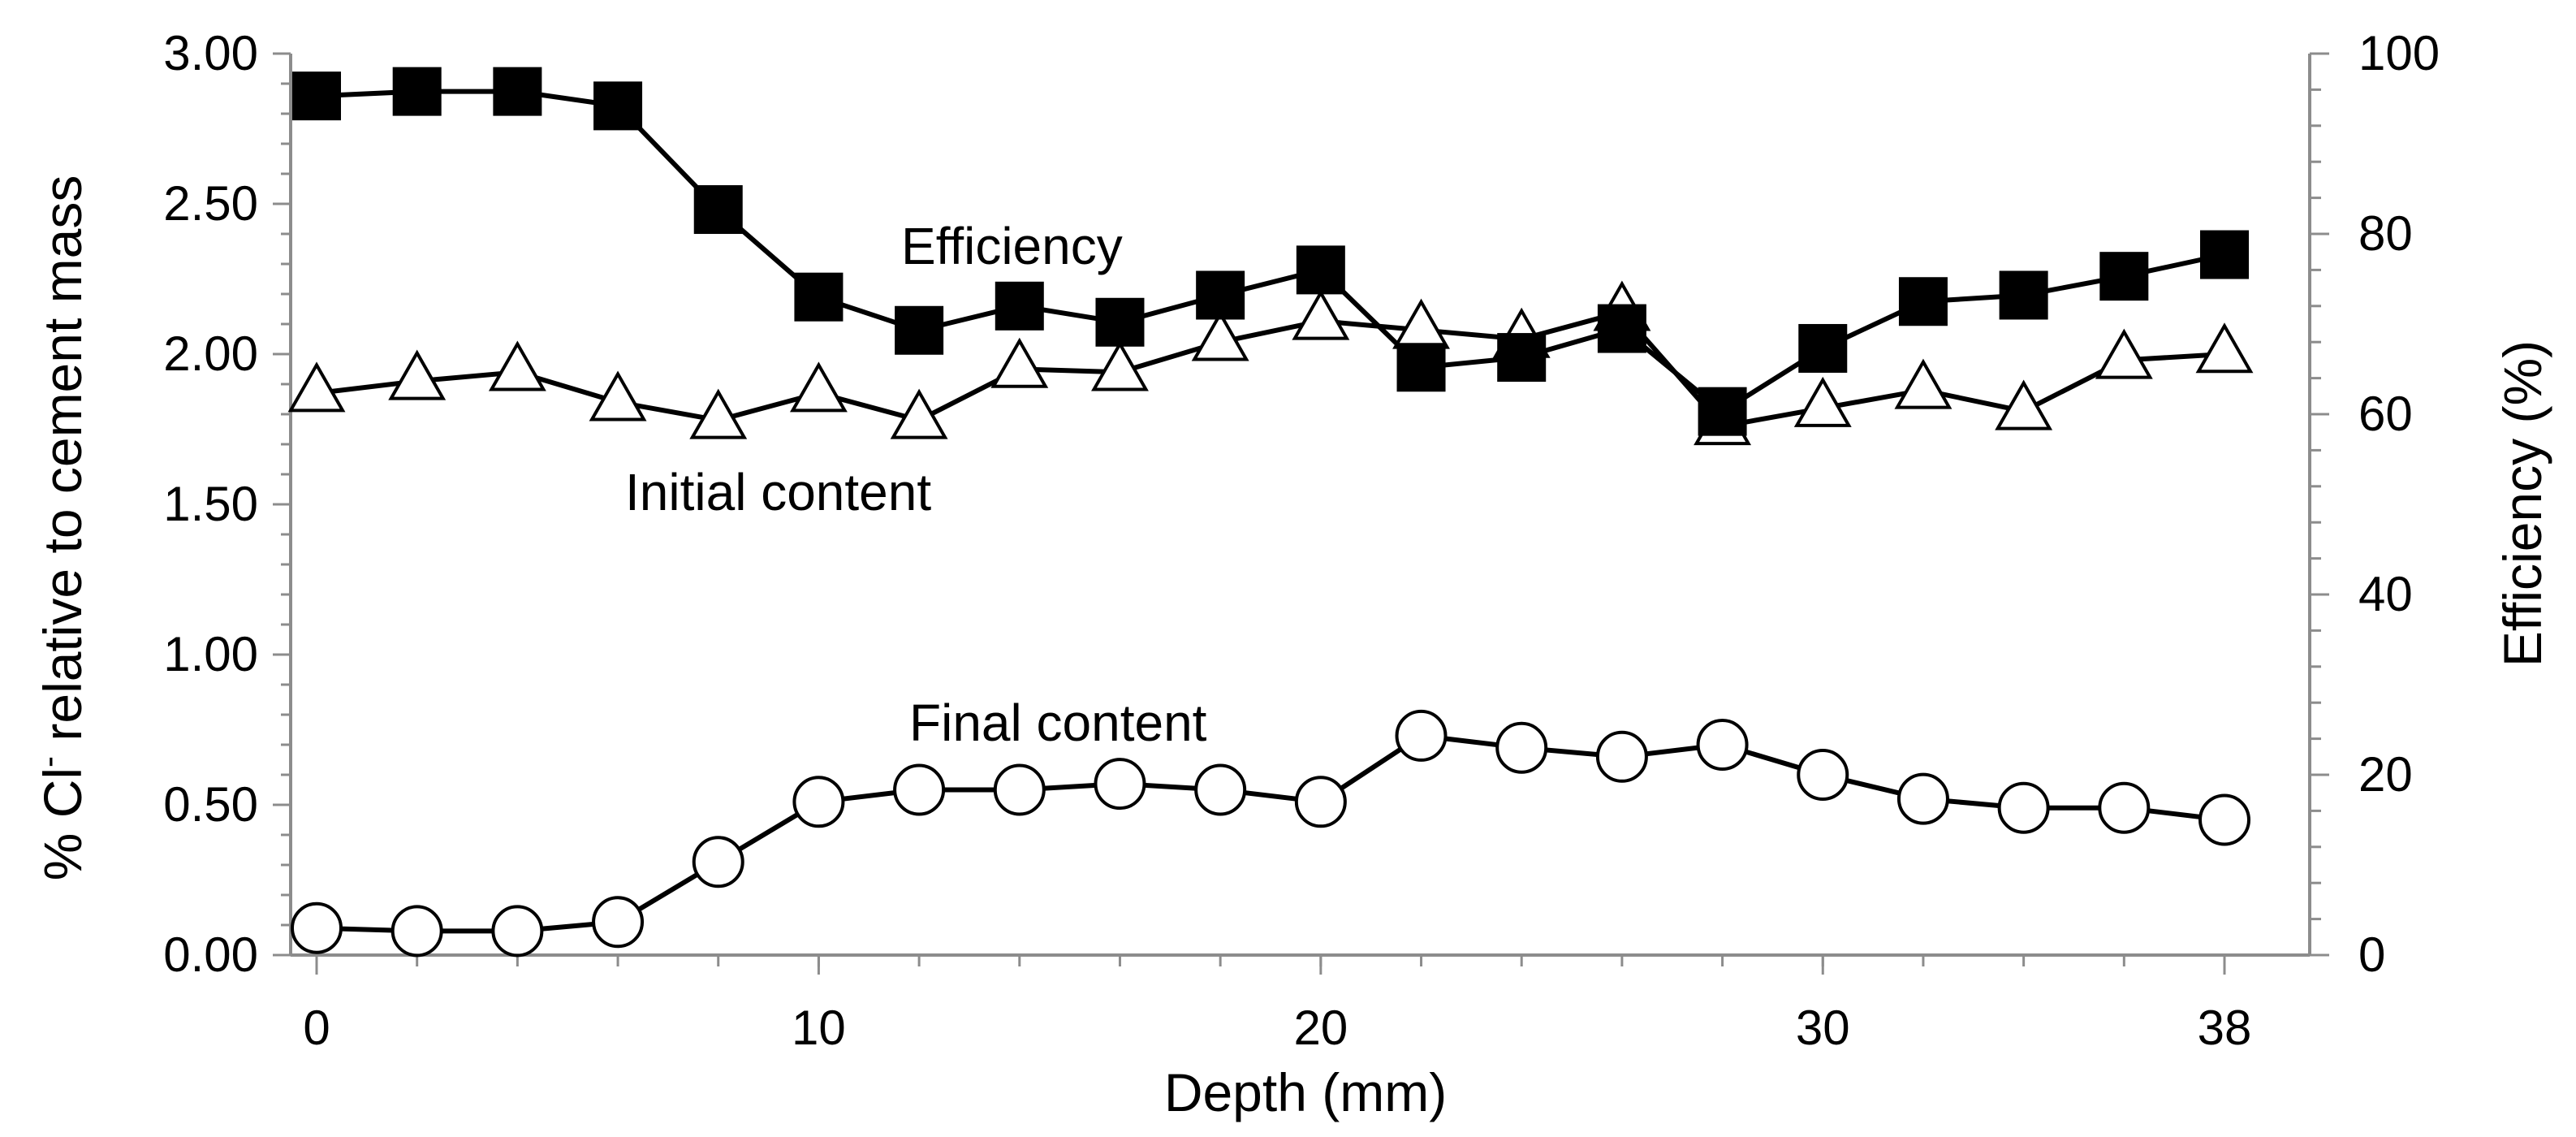  I want to click on x-axis-title: Depth (mm), so click(1305, 1092).